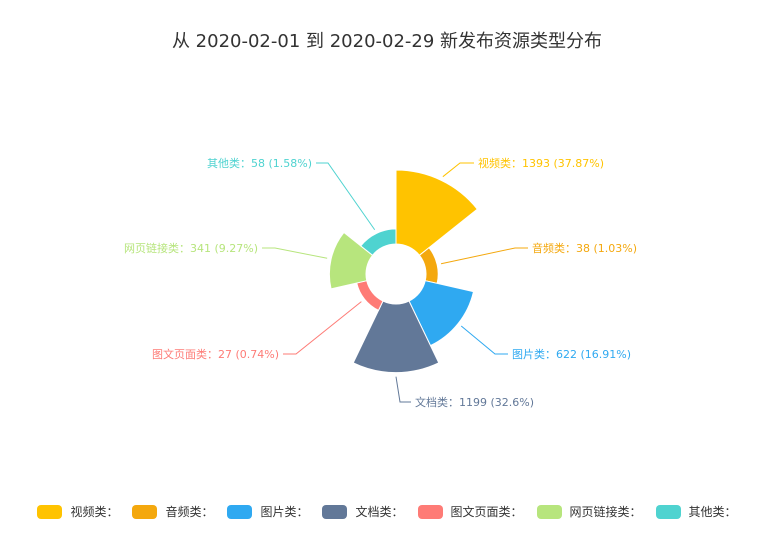 Image resolution: width=774 pixels, height=537 pixels. What do you see at coordinates (387, 41) in the screenshot?
I see `chart-title: 从 2020-02-01 到 2020-02-29 新发布资源类型分布` at bounding box center [387, 41].